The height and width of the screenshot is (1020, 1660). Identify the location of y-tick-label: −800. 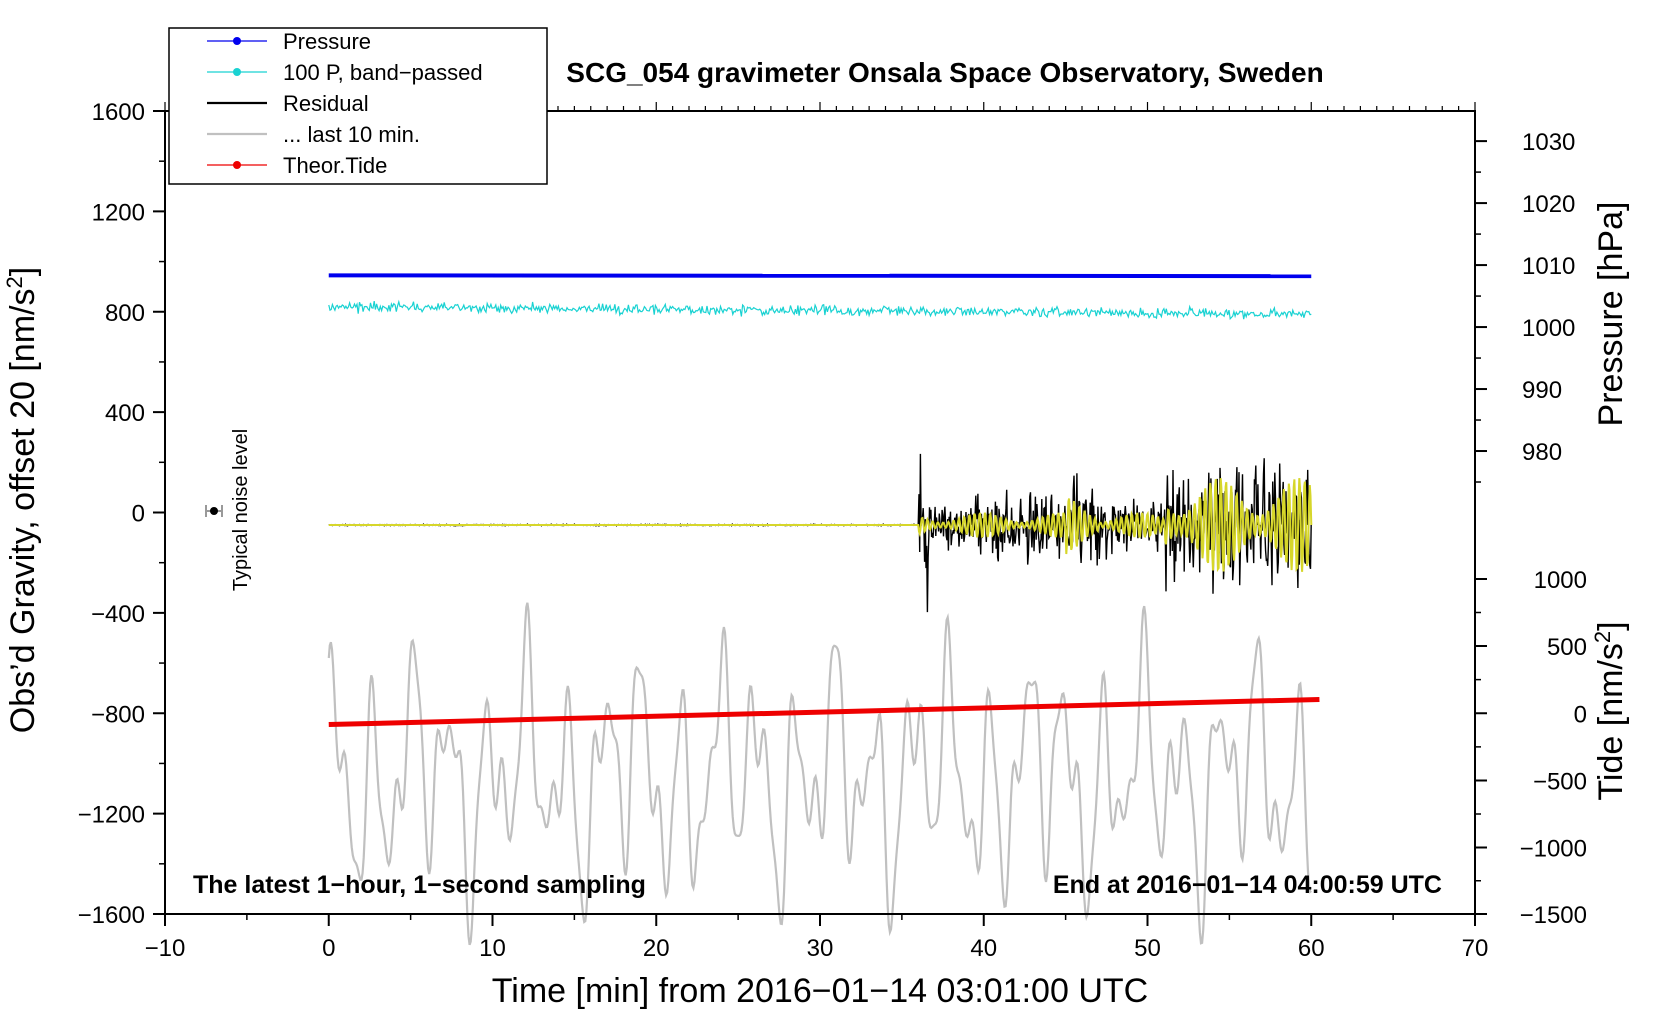
(118, 714).